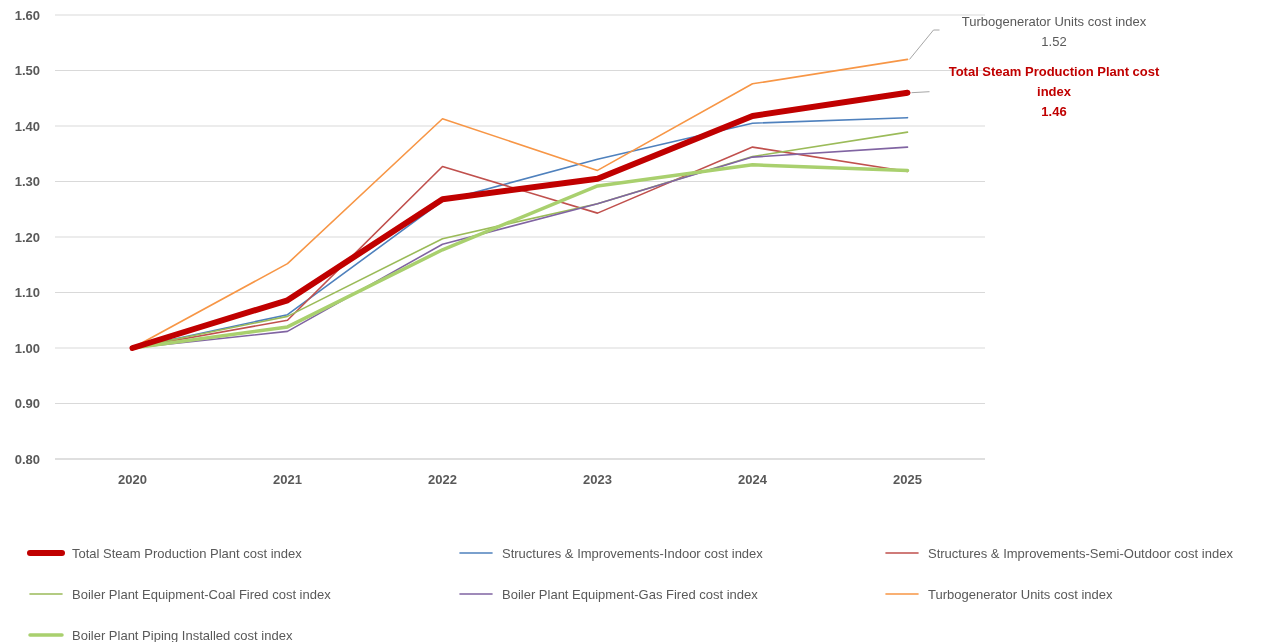  Describe the element at coordinates (27, 237) in the screenshot. I see `y-tick-label: 1.20` at that location.